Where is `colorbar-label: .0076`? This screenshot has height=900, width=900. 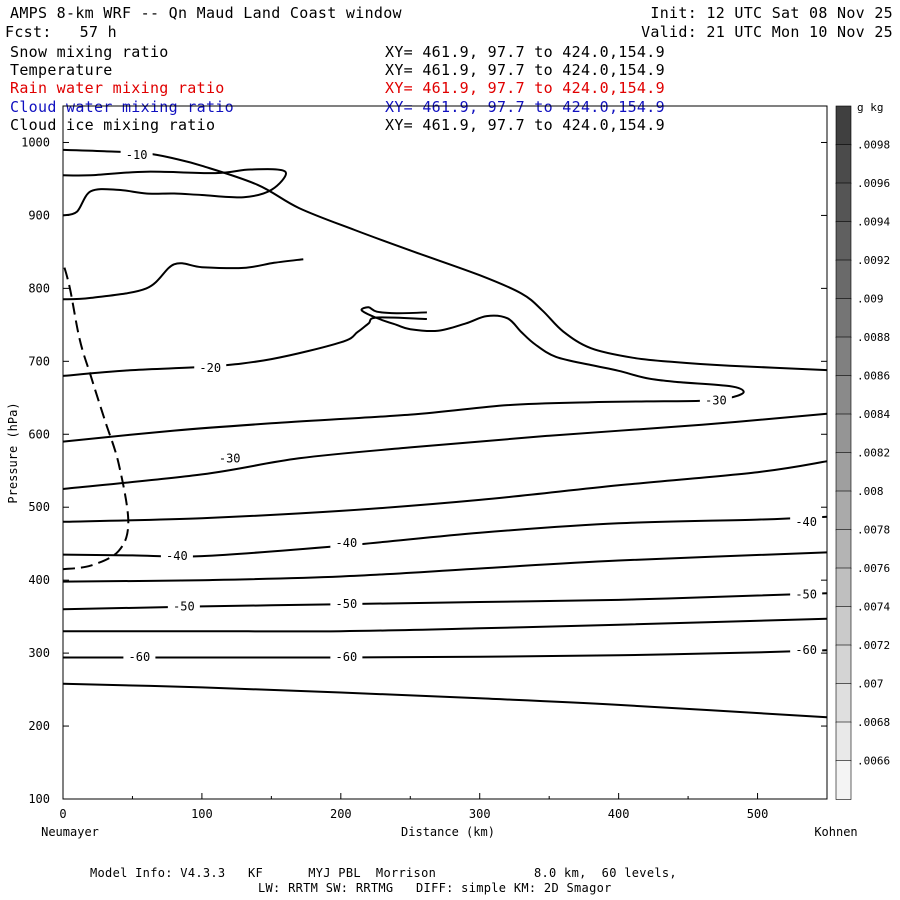 colorbar-label: .0076 is located at coordinates (873, 568).